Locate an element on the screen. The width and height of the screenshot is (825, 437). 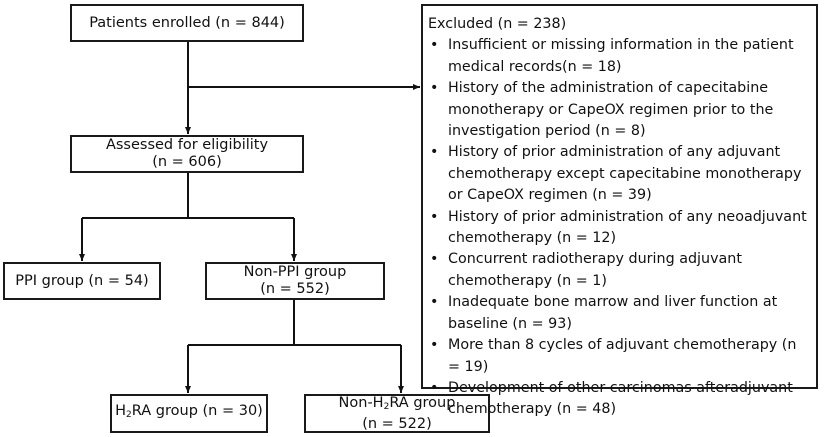
h2ra-box: H2RA group (n = 30) is located at coordinates (189, 413).